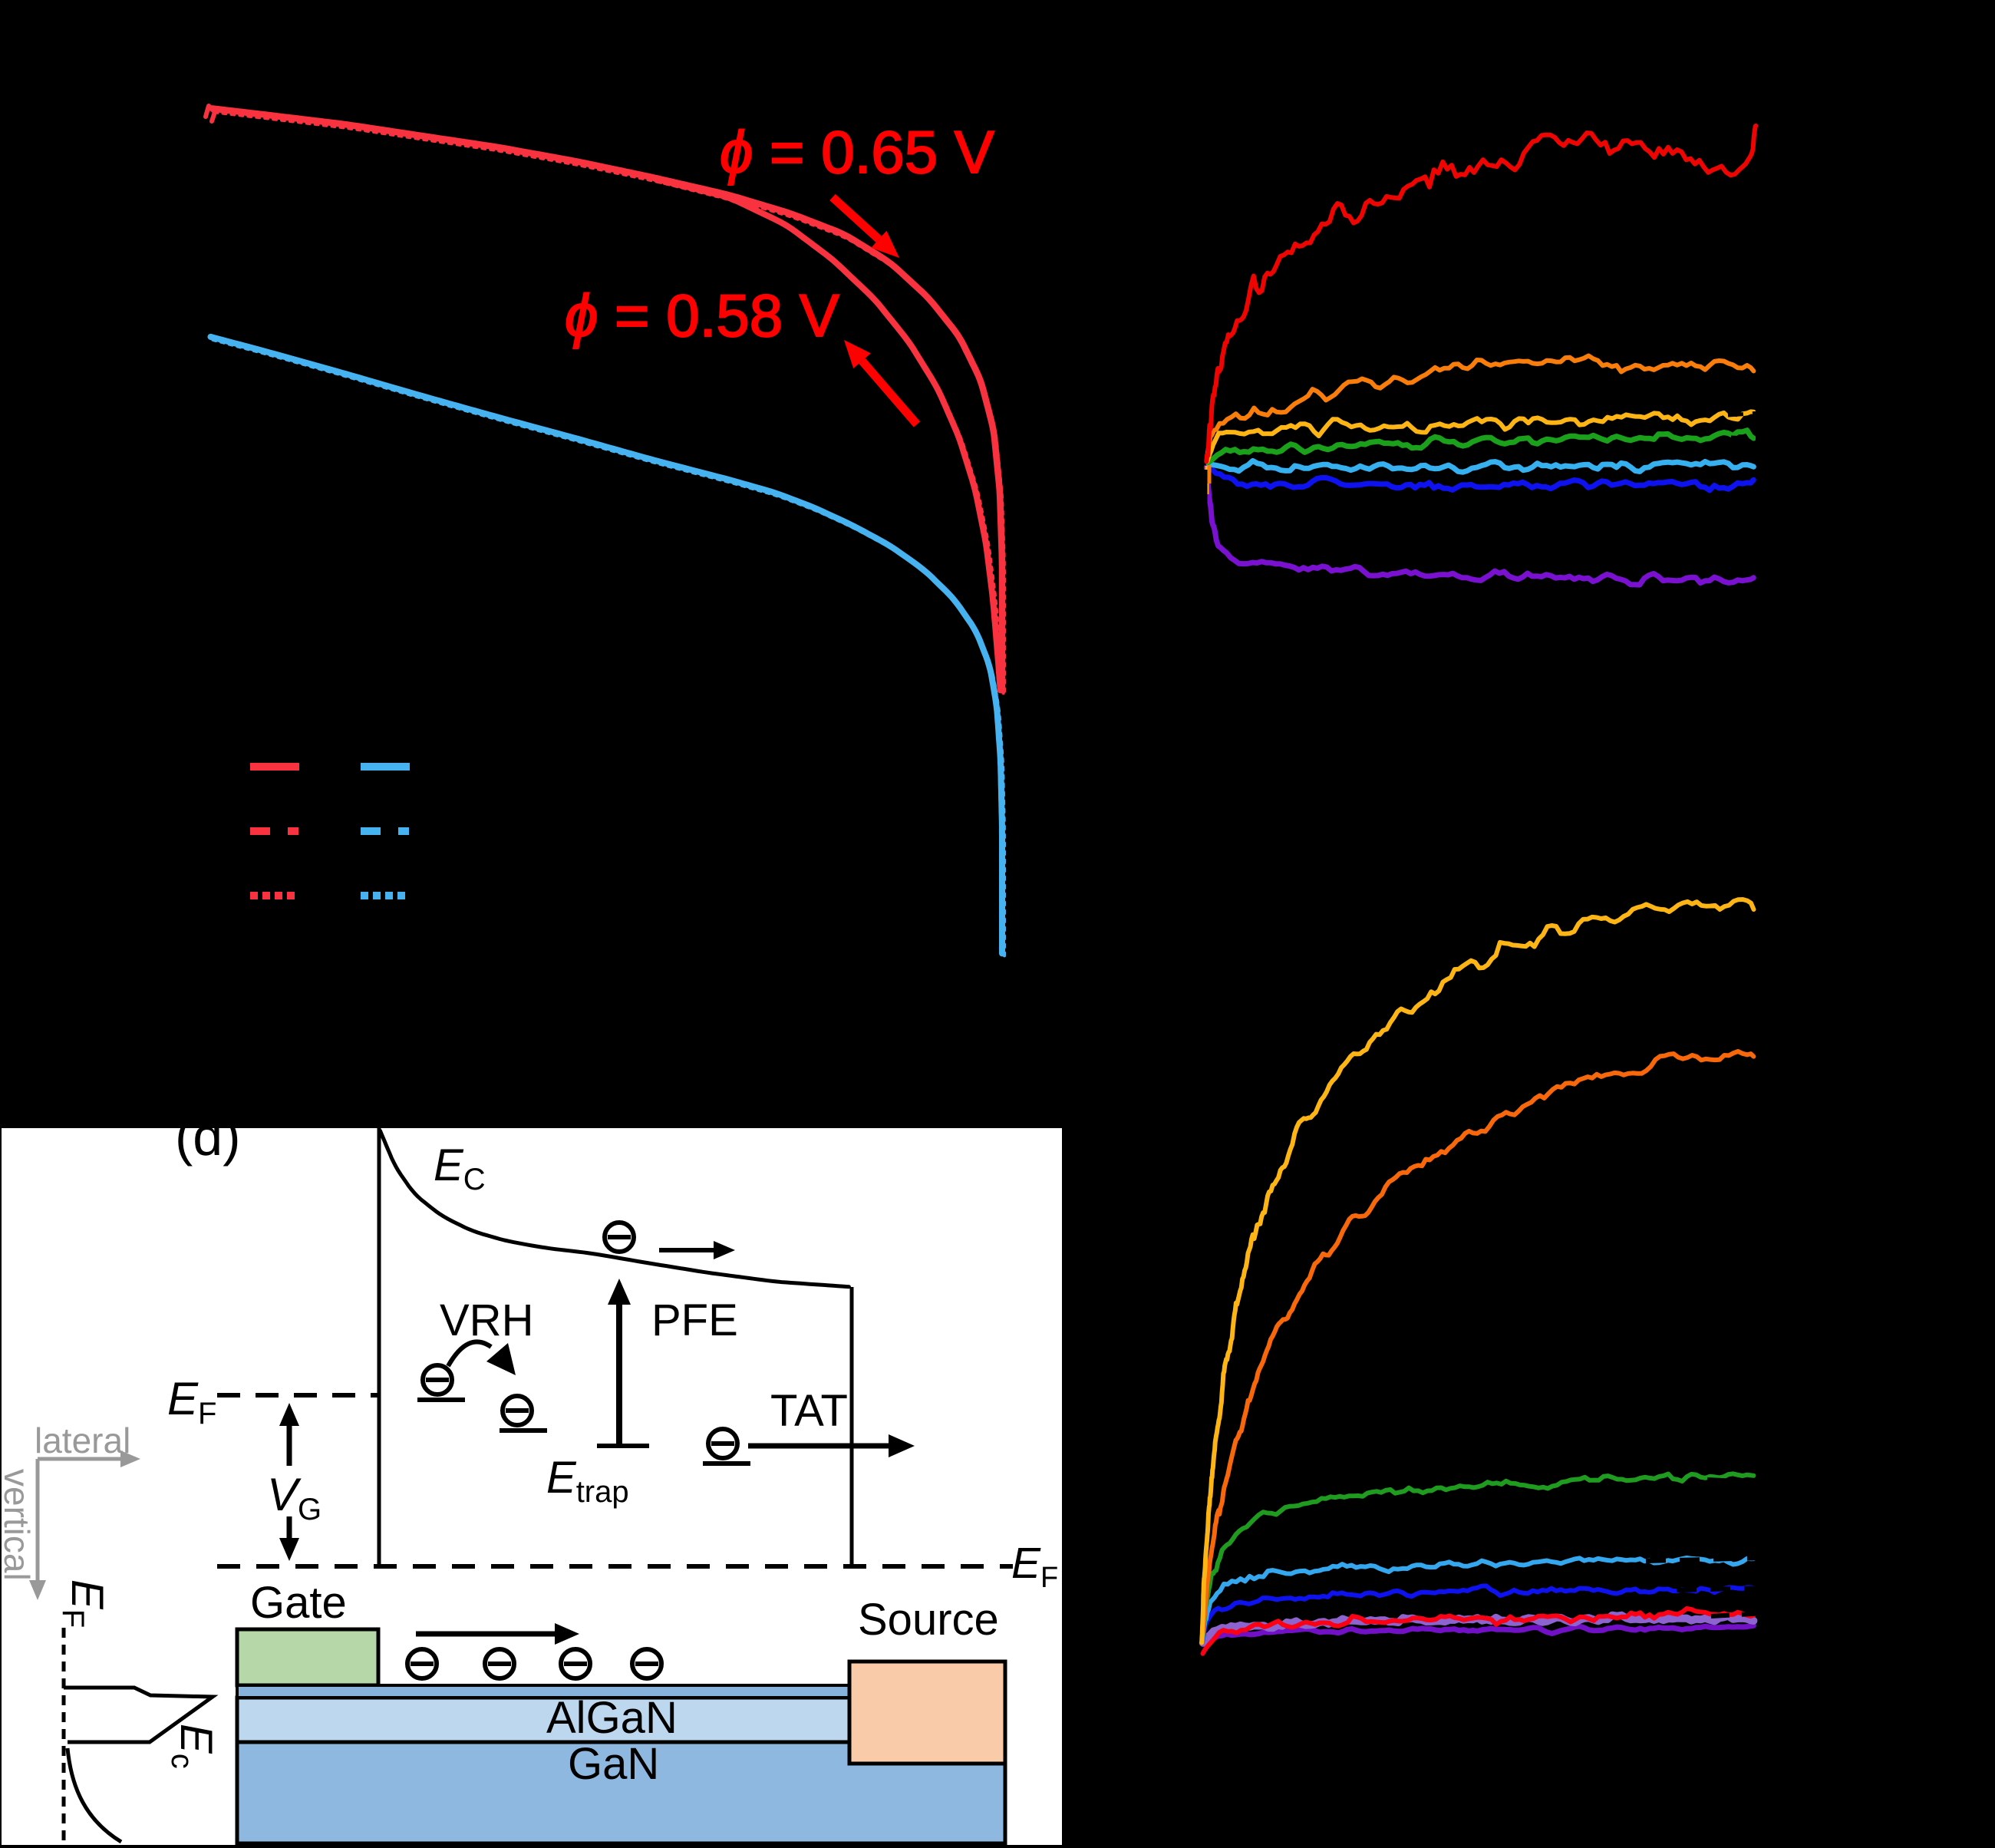  Describe the element at coordinates (694, 1320) in the screenshot. I see `svg-text: PFE` at that location.